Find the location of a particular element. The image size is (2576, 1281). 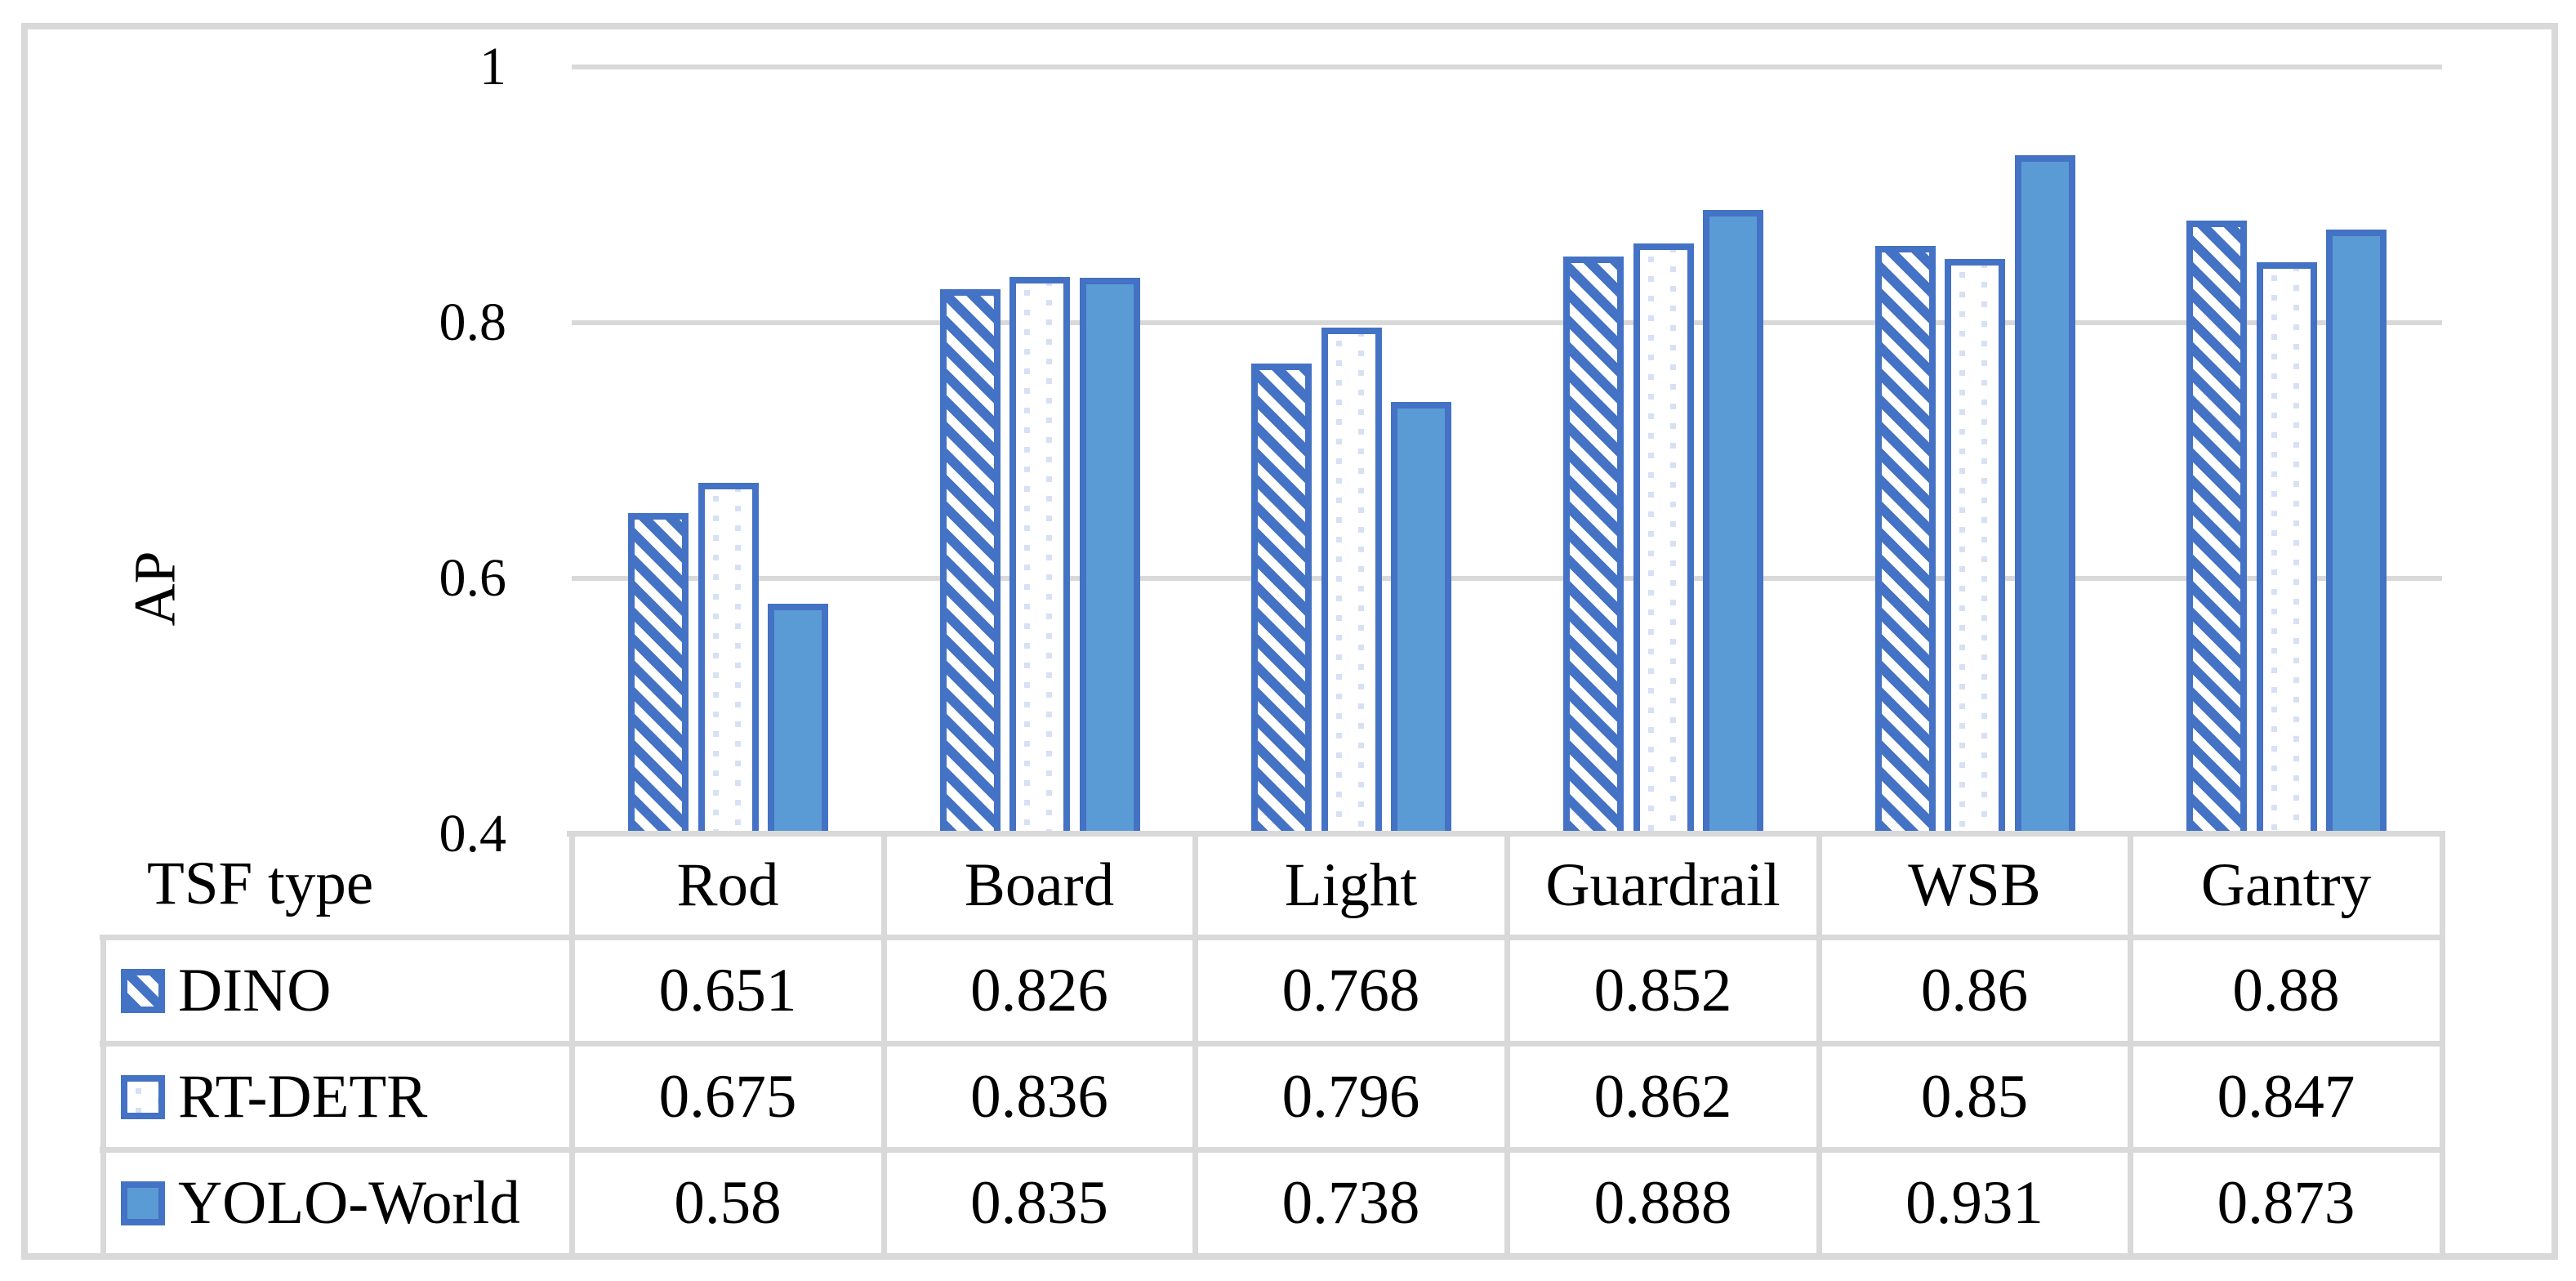

y-axis-tick-label: 1 is located at coordinates (492, 66).